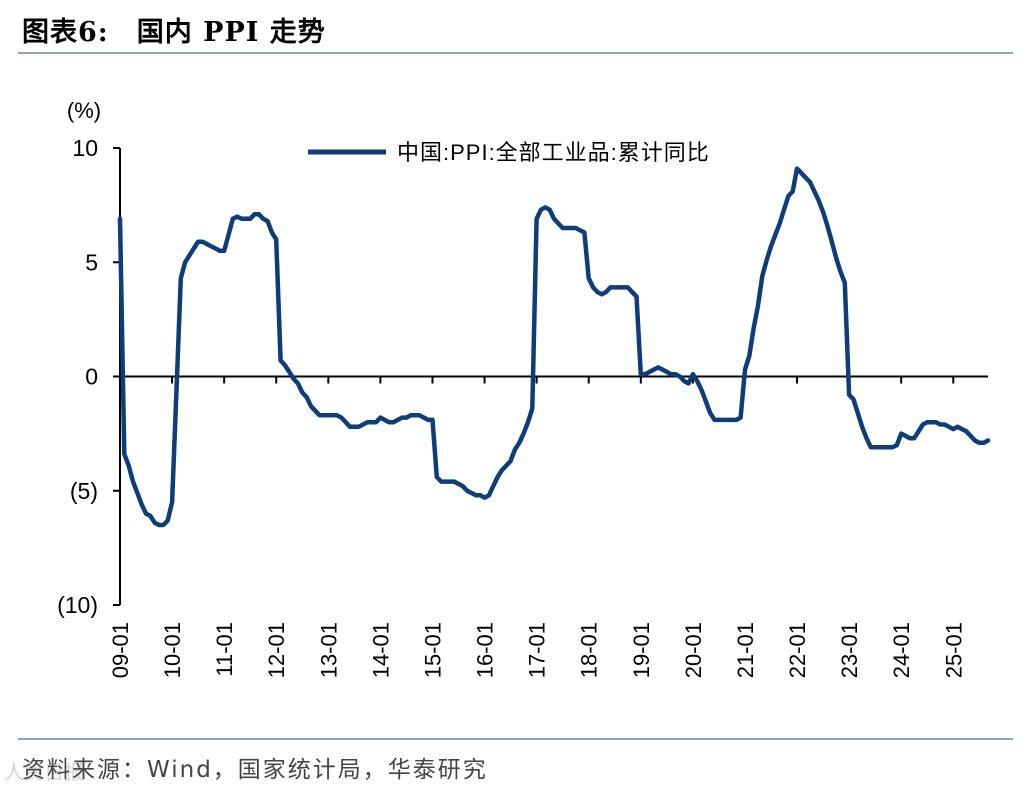 This screenshot has width=1036, height=792. I want to click on watermark-text: 人民日报, so click(44, 772).